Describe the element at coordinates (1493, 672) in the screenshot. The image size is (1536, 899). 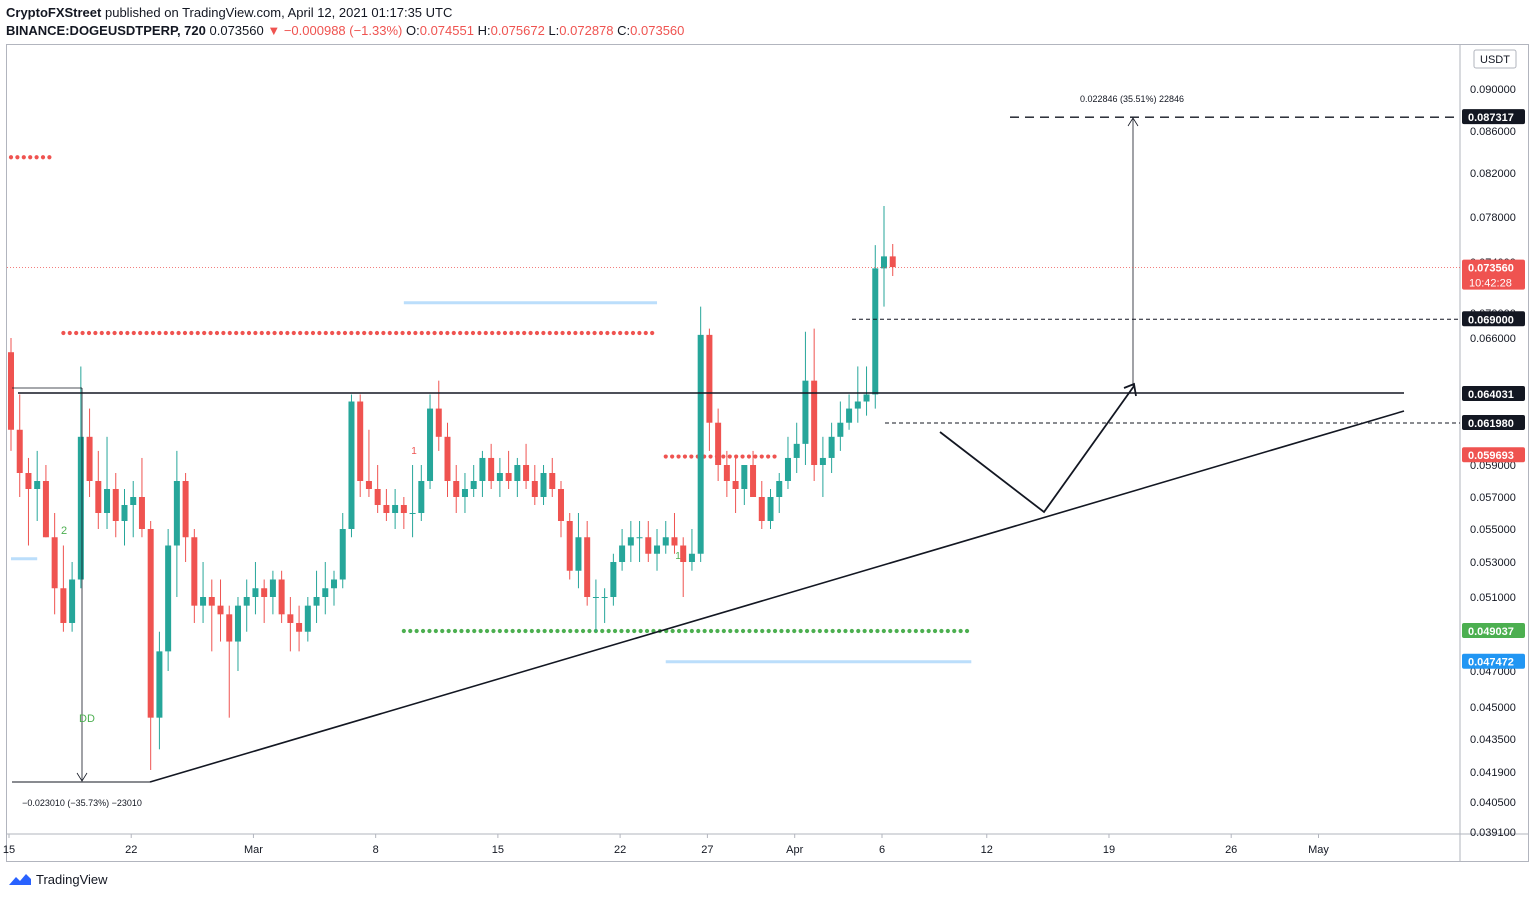
I see `y-tick-label: 0.047000` at that location.